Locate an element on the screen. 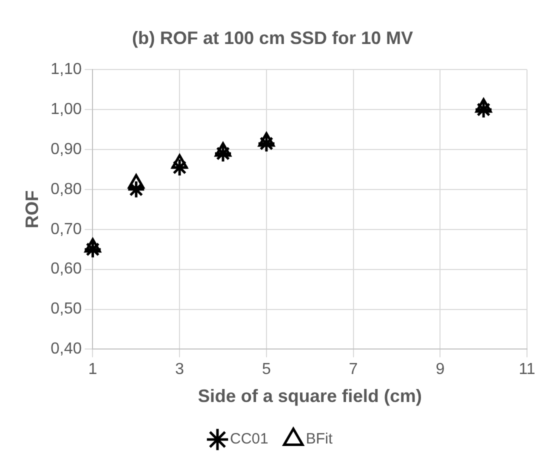  legend-label: CC01 is located at coordinates (249, 439).